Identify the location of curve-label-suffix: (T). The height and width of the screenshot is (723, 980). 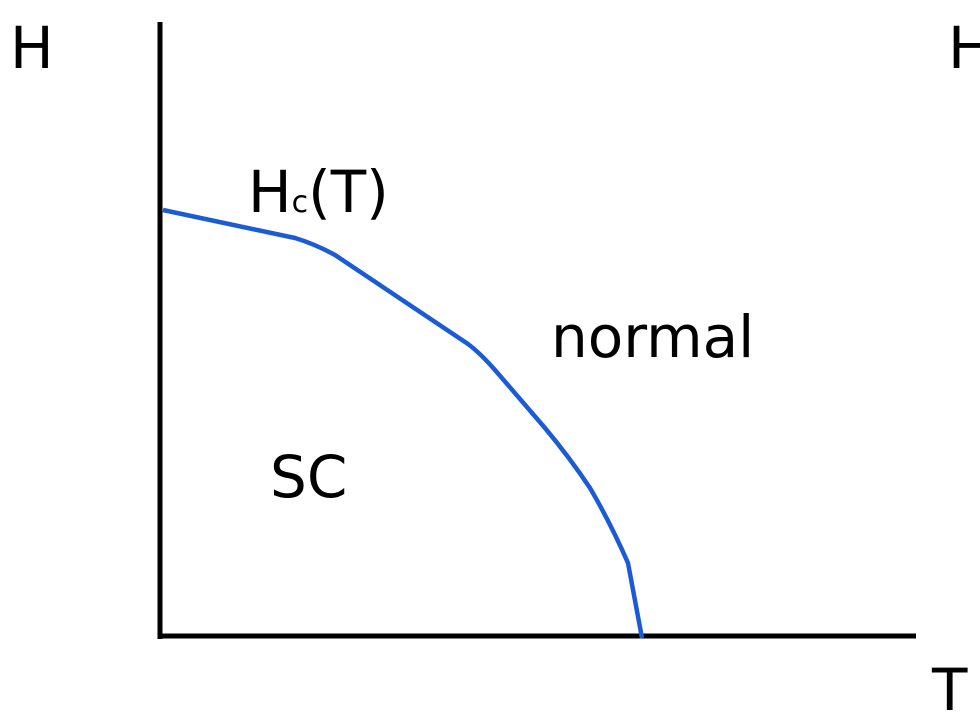
(348, 192).